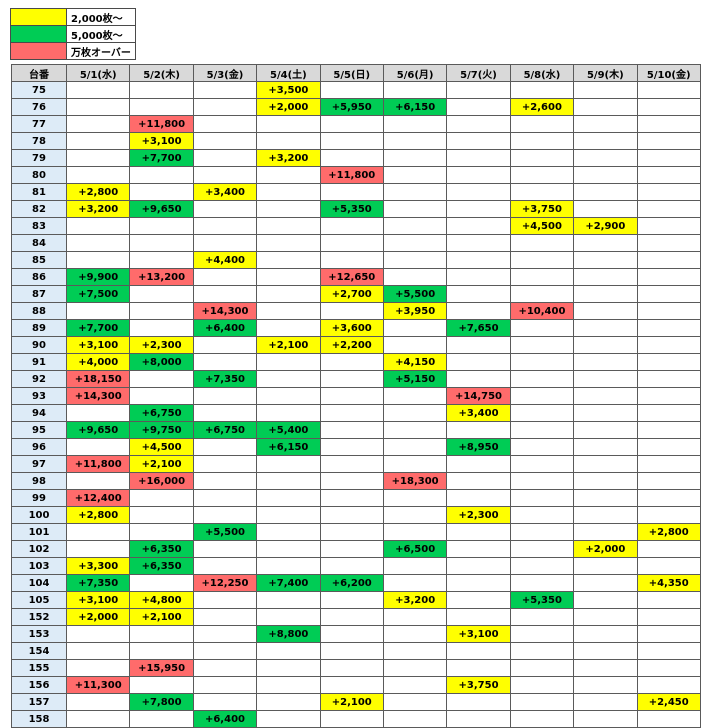  I want to click on payout-cell: +14,750, so click(478, 396).